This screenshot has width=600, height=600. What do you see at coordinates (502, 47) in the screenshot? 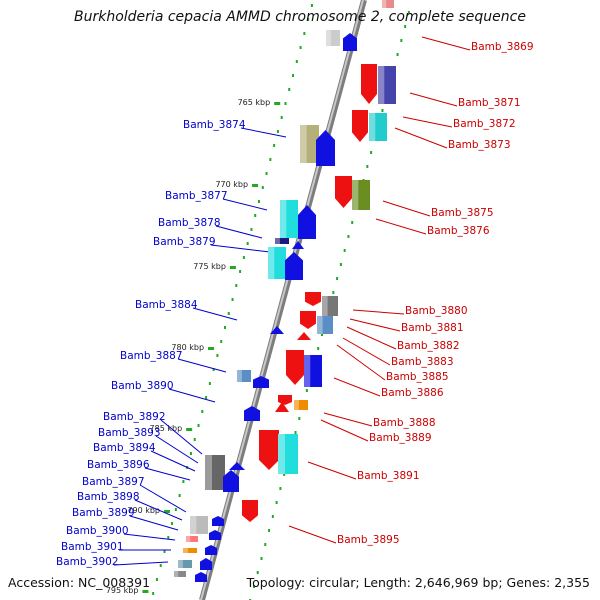
I see `gene-label-reverse: Bamb_3869` at bounding box center [502, 47].